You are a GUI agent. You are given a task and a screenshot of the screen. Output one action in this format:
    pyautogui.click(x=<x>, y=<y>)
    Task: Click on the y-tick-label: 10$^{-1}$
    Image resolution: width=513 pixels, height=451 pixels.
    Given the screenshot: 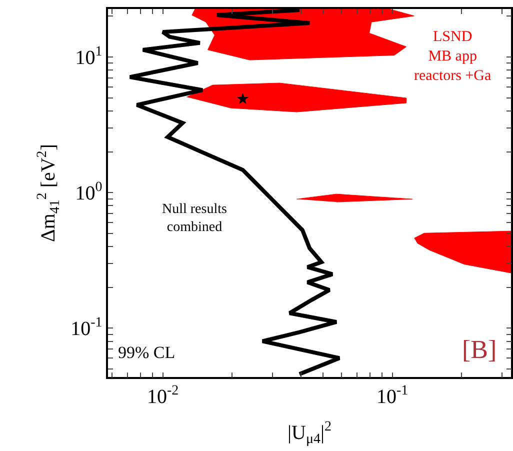 What is the action you would take?
    pyautogui.click(x=86, y=328)
    